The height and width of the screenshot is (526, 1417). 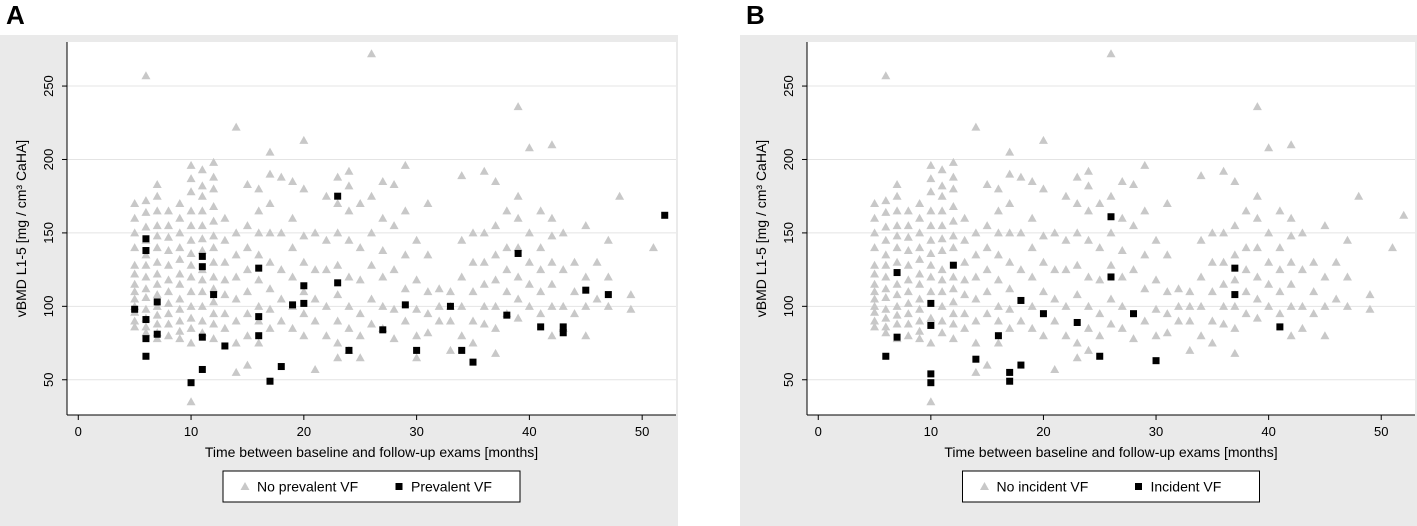 I want to click on y-tick-label: 150, so click(x=48, y=233).